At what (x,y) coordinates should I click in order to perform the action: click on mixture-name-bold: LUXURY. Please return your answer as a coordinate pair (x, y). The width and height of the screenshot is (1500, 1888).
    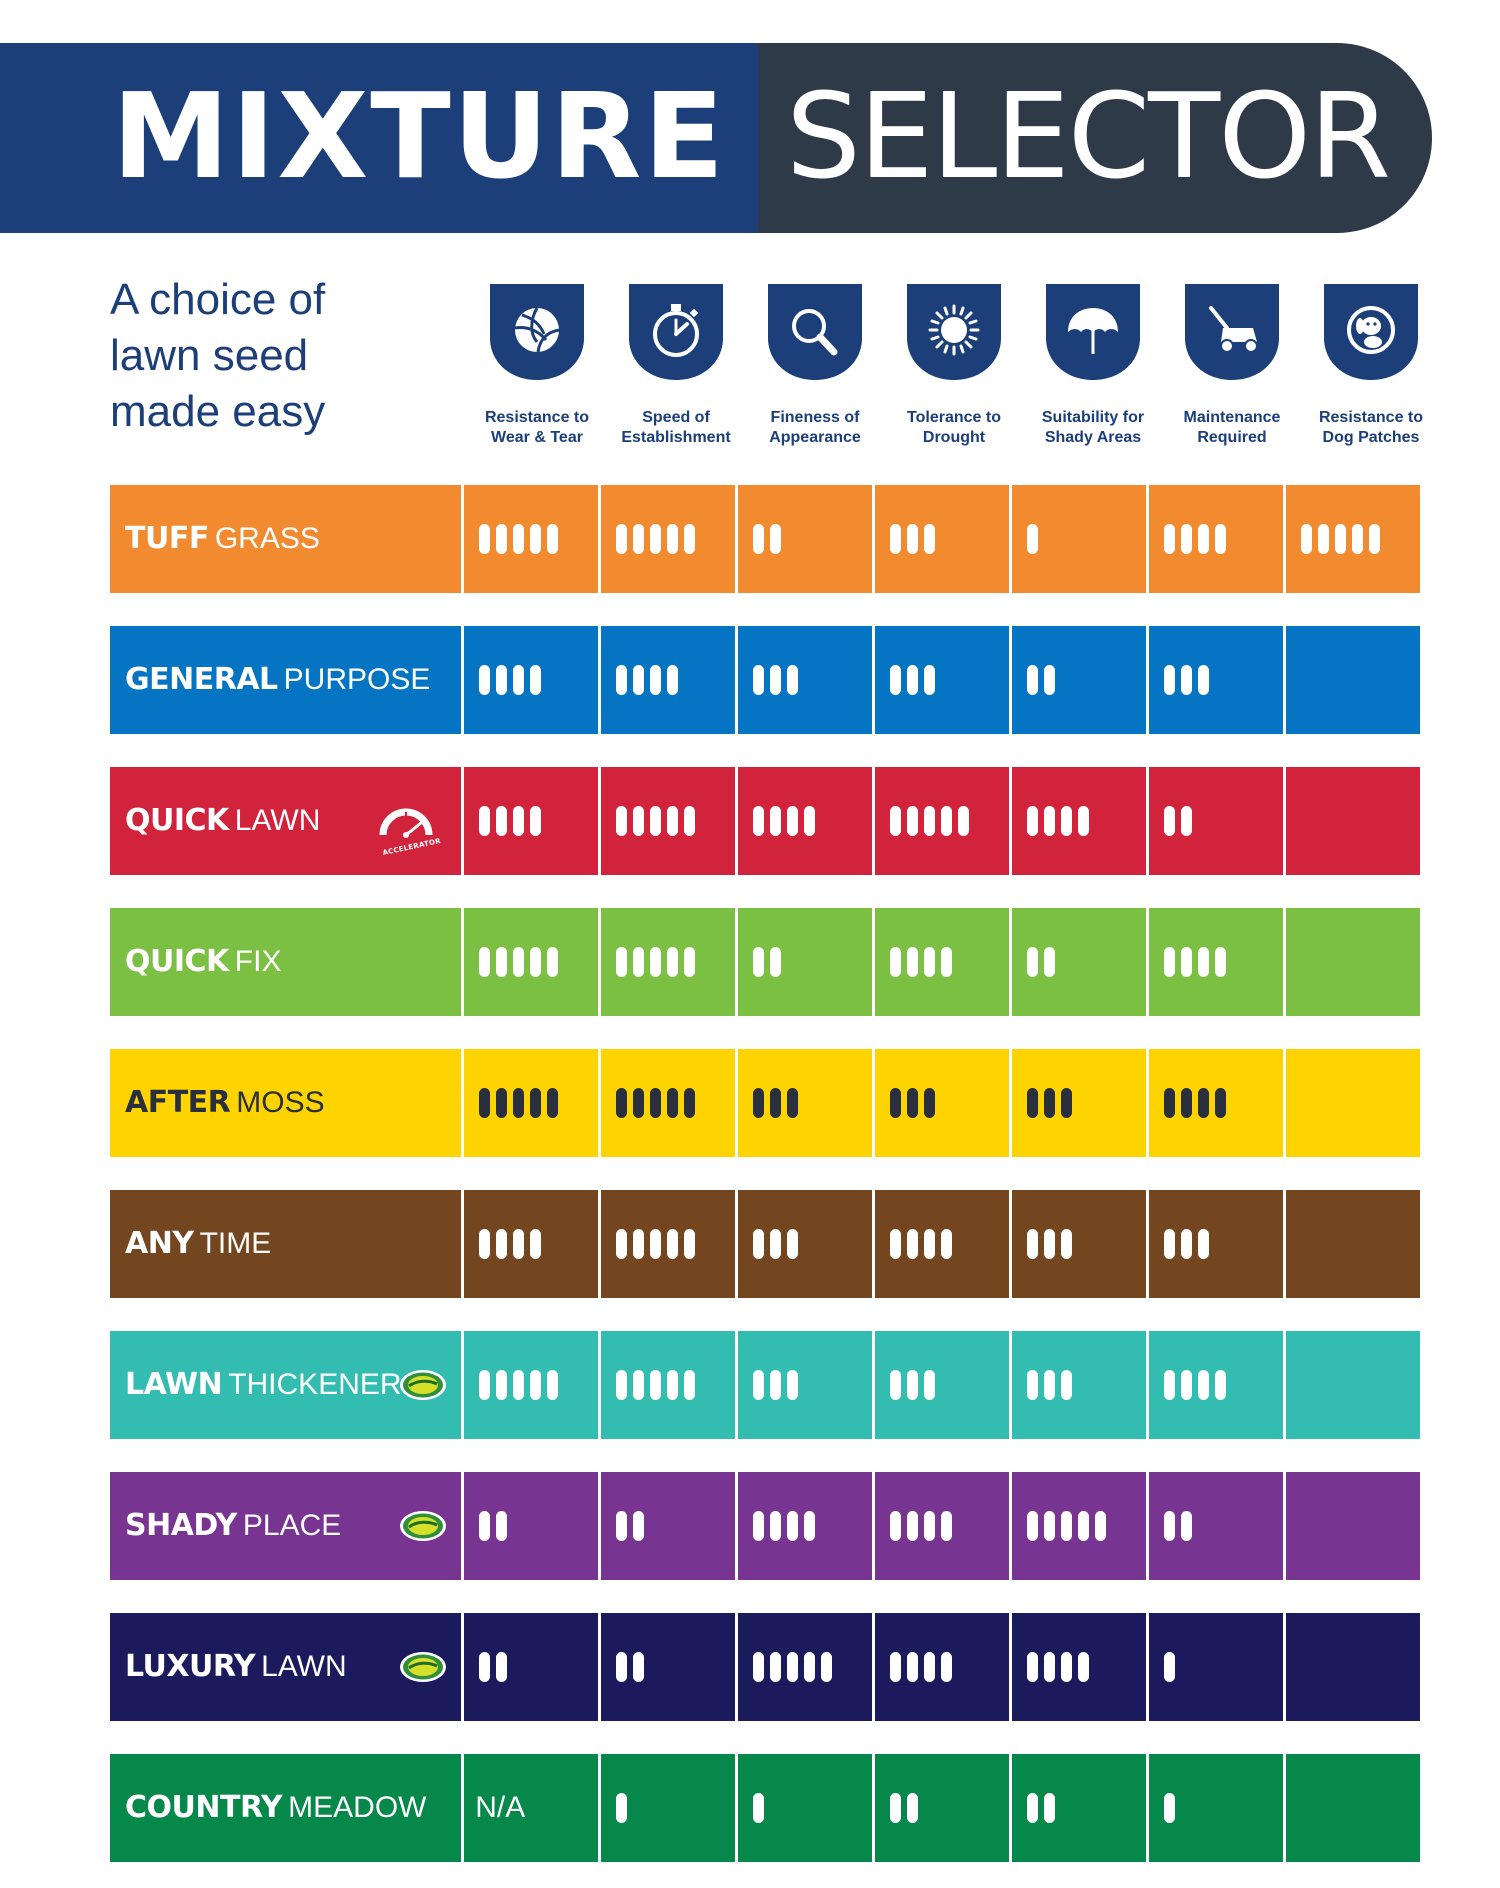
    Looking at the image, I should click on (190, 1666).